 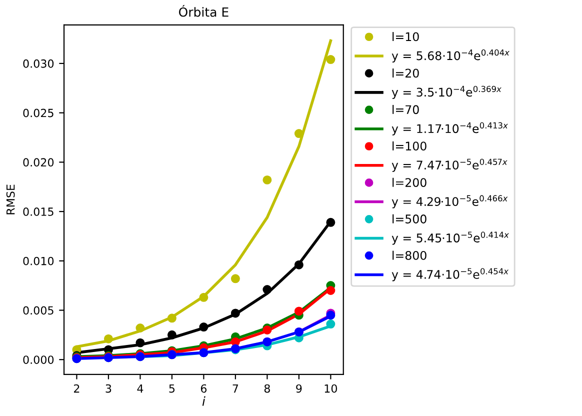 I want to click on legend-label: y = 4.29·10$^{−5}$e$^{0.466x}$, so click(x=450, y=201).